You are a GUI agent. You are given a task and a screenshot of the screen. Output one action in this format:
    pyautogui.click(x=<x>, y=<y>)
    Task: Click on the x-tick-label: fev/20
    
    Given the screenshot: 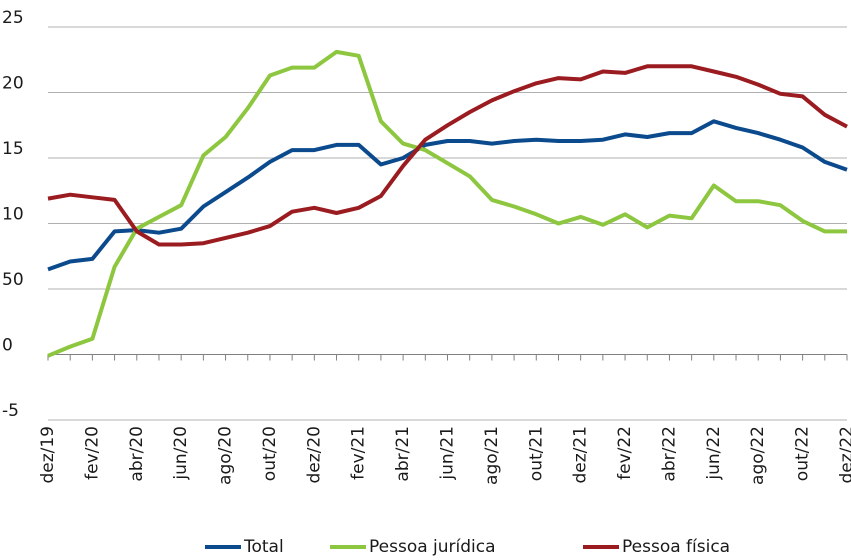 What is the action you would take?
    pyautogui.click(x=92, y=453)
    